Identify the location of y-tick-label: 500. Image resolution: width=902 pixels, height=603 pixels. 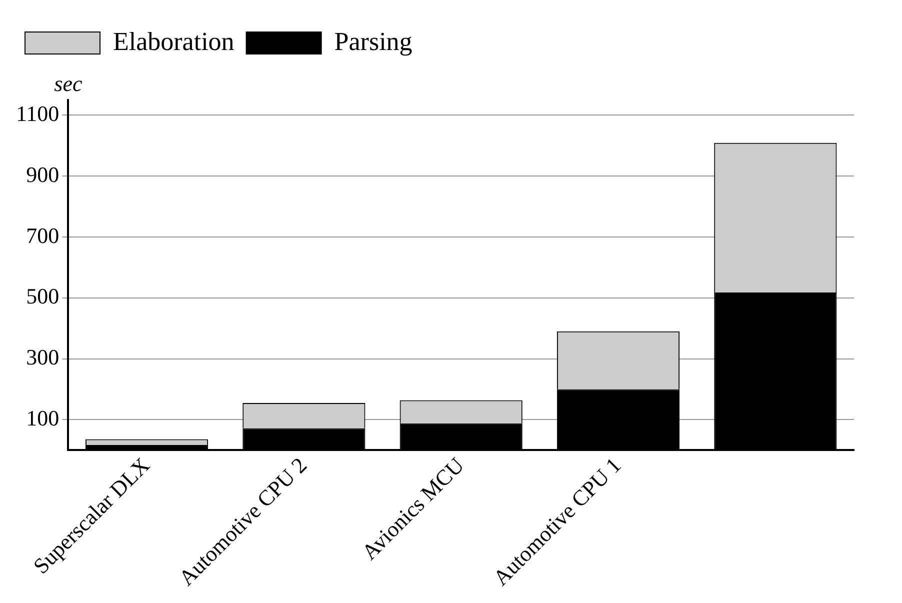
(43, 296).